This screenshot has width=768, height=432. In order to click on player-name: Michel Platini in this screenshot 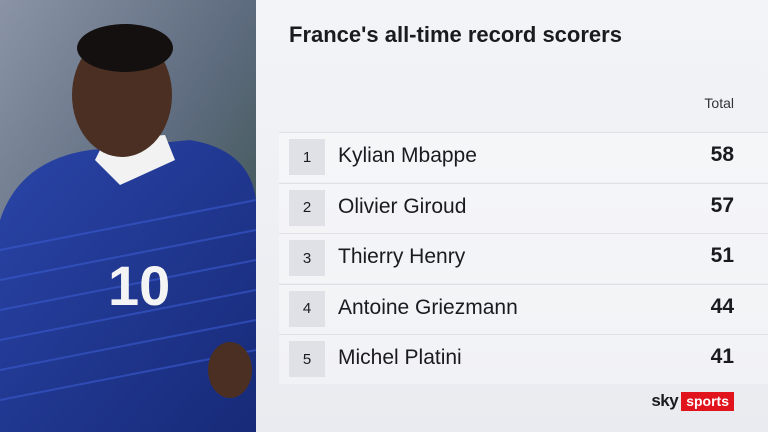, I will do `click(400, 357)`.